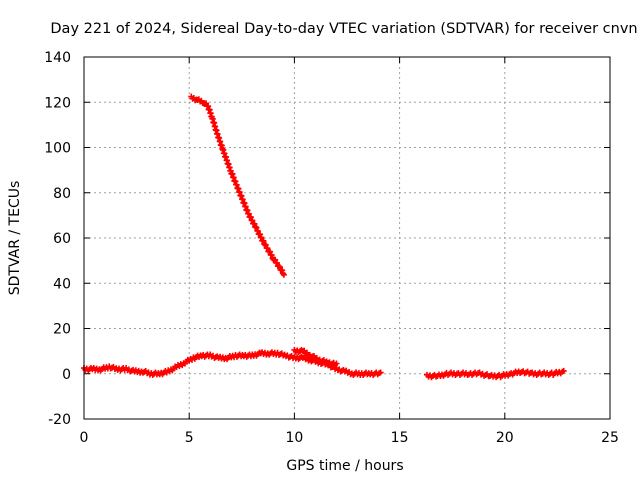 The width and height of the screenshot is (640, 480). Describe the element at coordinates (15, 238) in the screenshot. I see `y-axis-label: SDTVAR / TECUs` at that location.